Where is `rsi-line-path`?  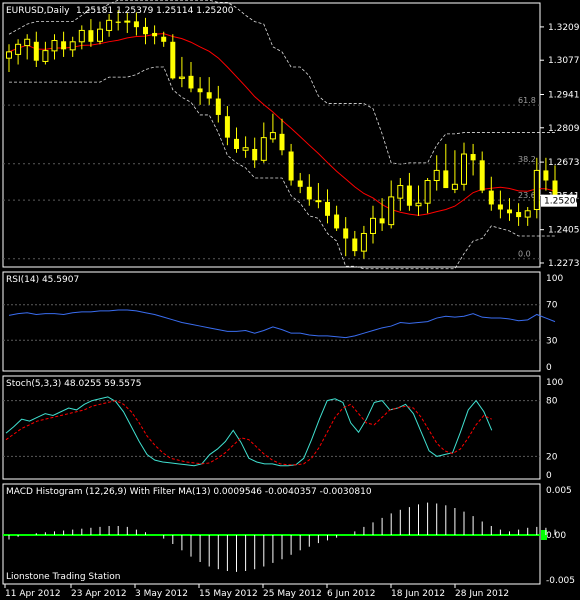 rsi-line-path is located at coordinates (282, 324).